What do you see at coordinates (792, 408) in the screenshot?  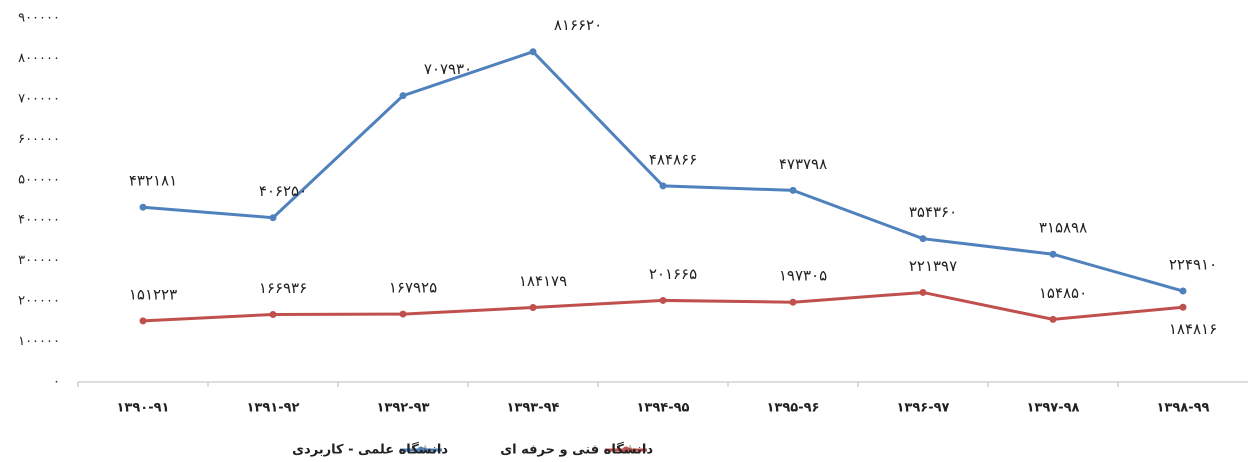 I see `x-tick-label: ۱۳۹۵-۹۶` at bounding box center [792, 408].